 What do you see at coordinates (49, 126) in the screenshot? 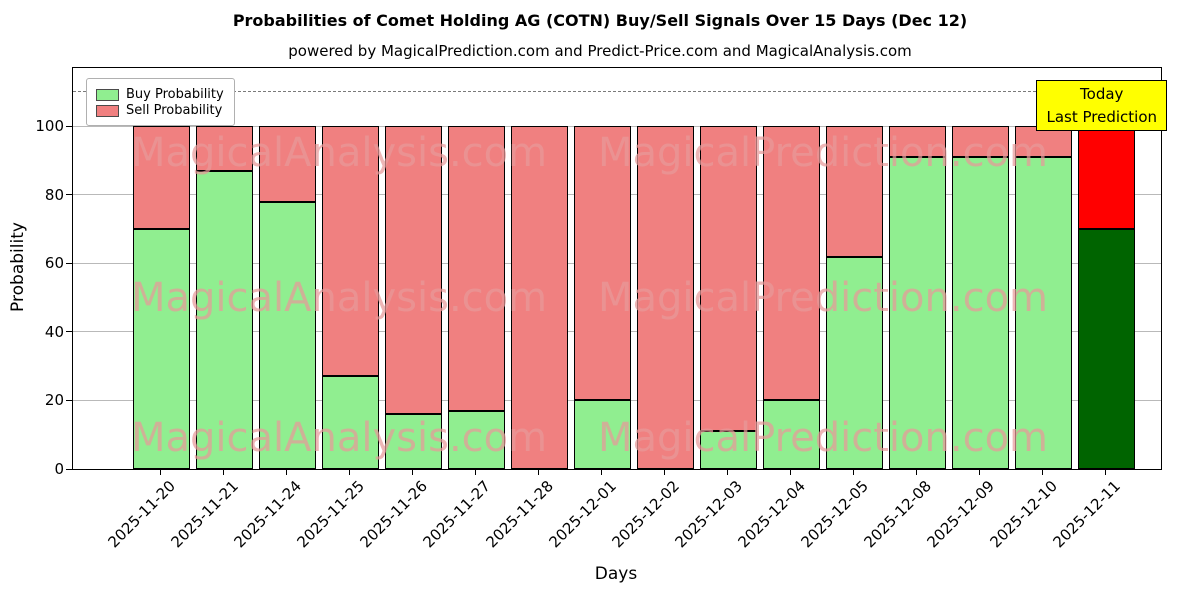
I see `y-tick-label-100: 100` at bounding box center [49, 126].